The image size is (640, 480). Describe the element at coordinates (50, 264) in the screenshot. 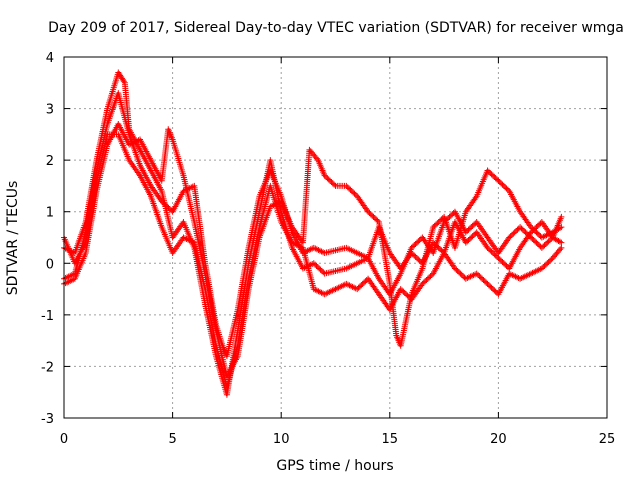

I see `y-tick-label: 0` at that location.